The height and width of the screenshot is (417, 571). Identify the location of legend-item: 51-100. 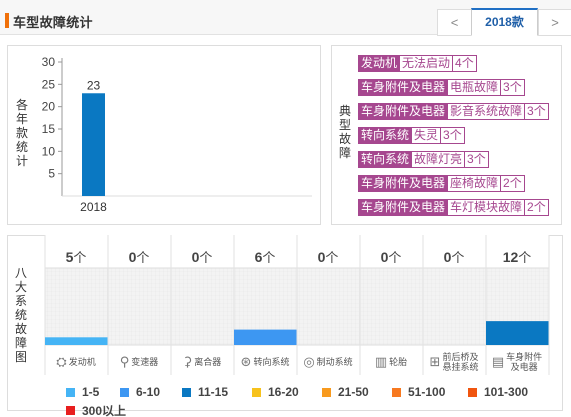
(418, 392).